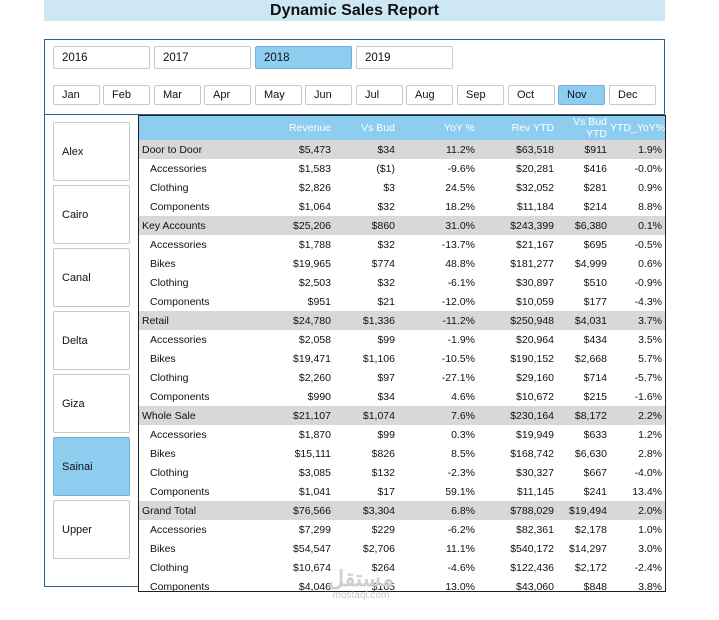 Image resolution: width=719 pixels, height=620 pixels. What do you see at coordinates (126, 95) in the screenshot?
I see `month-button-feb: Feb` at bounding box center [126, 95].